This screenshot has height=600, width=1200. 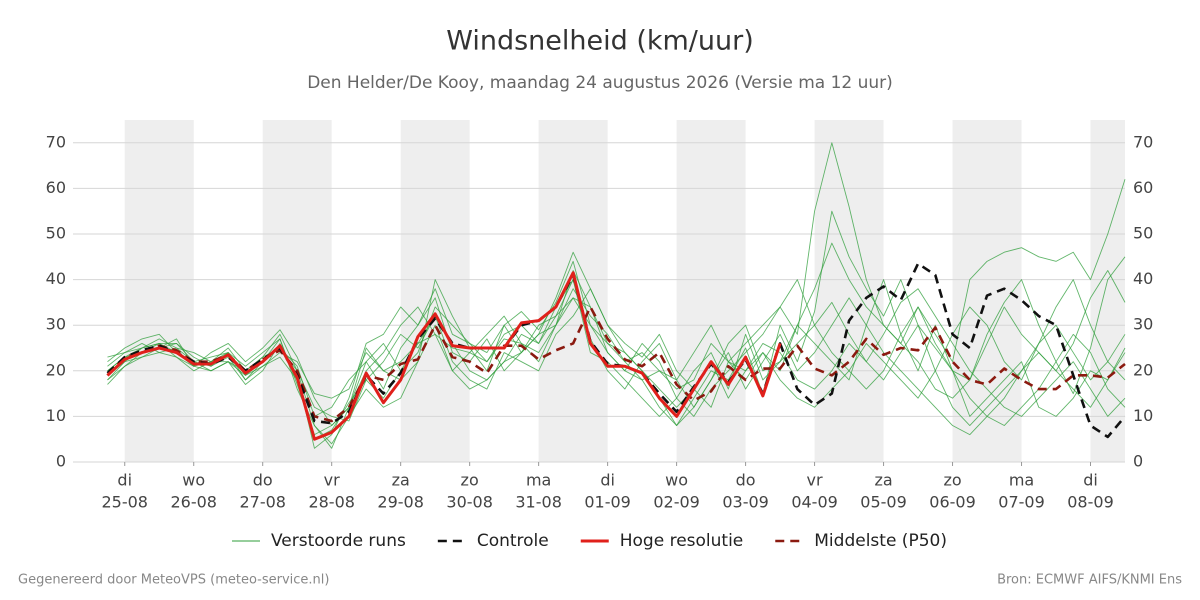 I want to click on y2-tick-label: 60, so click(x=1143, y=187).